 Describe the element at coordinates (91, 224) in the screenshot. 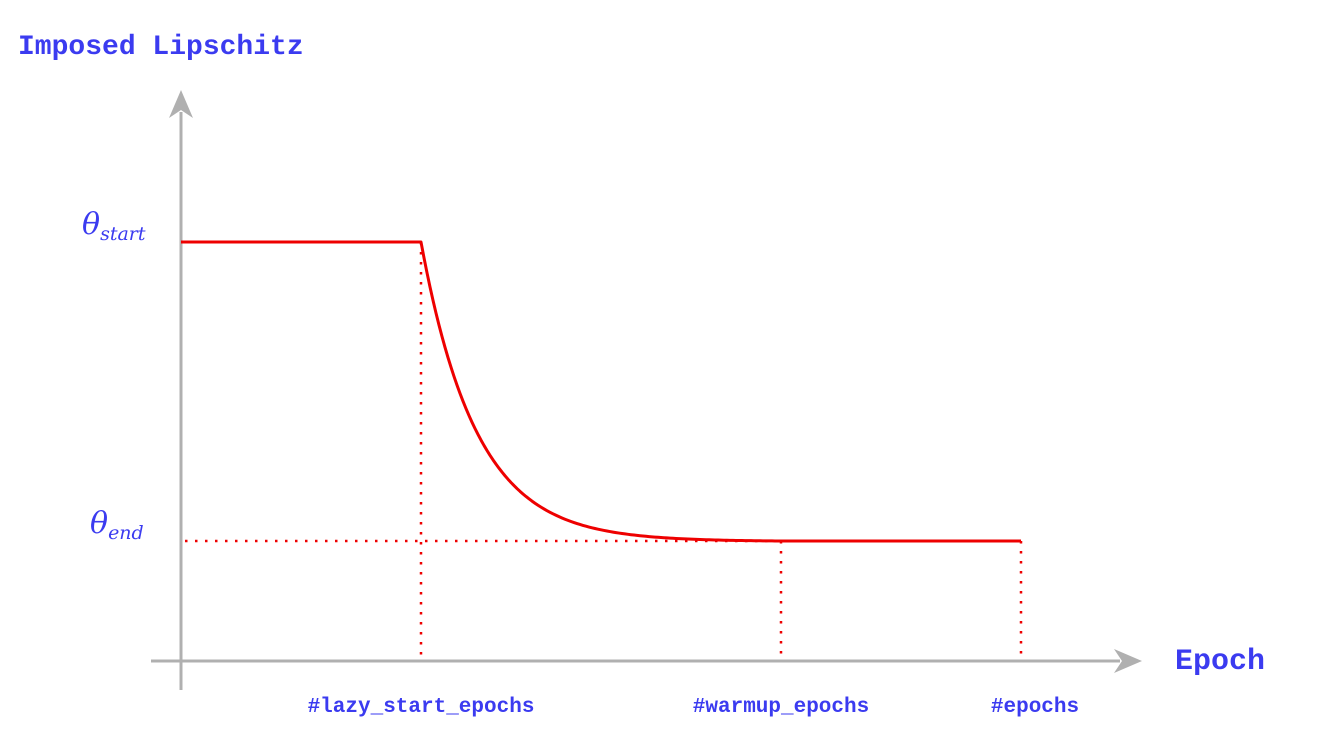

I see `y-tick-start-base: θ` at that location.